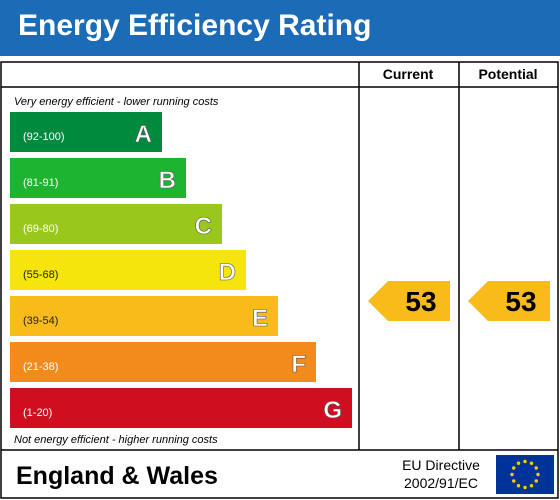  What do you see at coordinates (420, 301) in the screenshot?
I see `current-rating-value: 53` at bounding box center [420, 301].